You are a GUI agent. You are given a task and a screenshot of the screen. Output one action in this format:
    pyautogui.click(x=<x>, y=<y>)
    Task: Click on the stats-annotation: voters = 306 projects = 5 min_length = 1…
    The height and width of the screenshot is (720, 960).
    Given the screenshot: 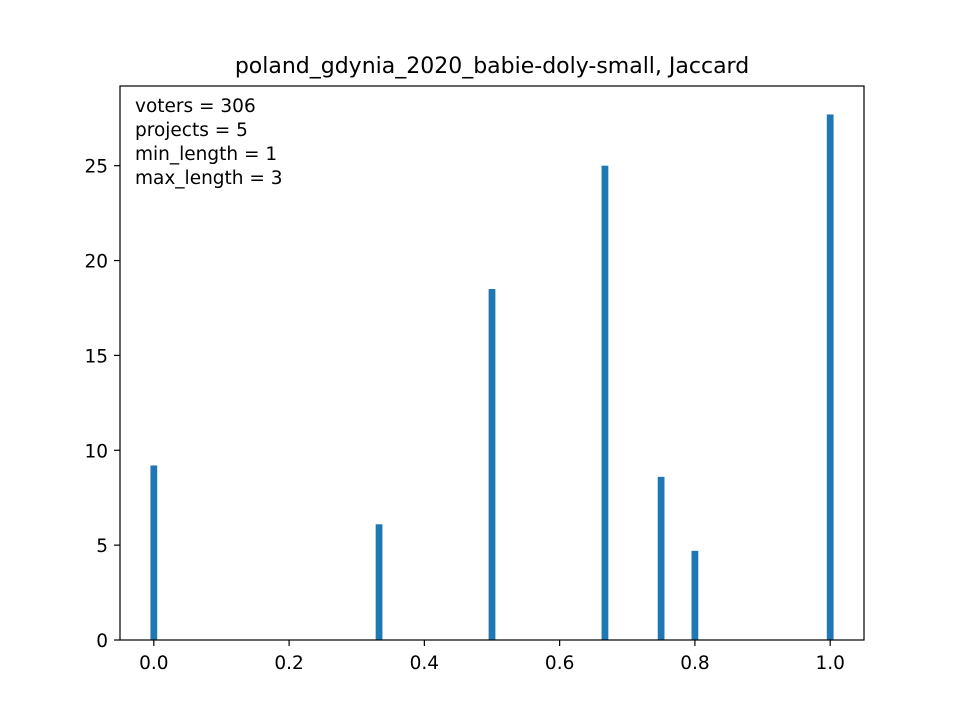 What is the action you would take?
    pyautogui.click(x=209, y=142)
    